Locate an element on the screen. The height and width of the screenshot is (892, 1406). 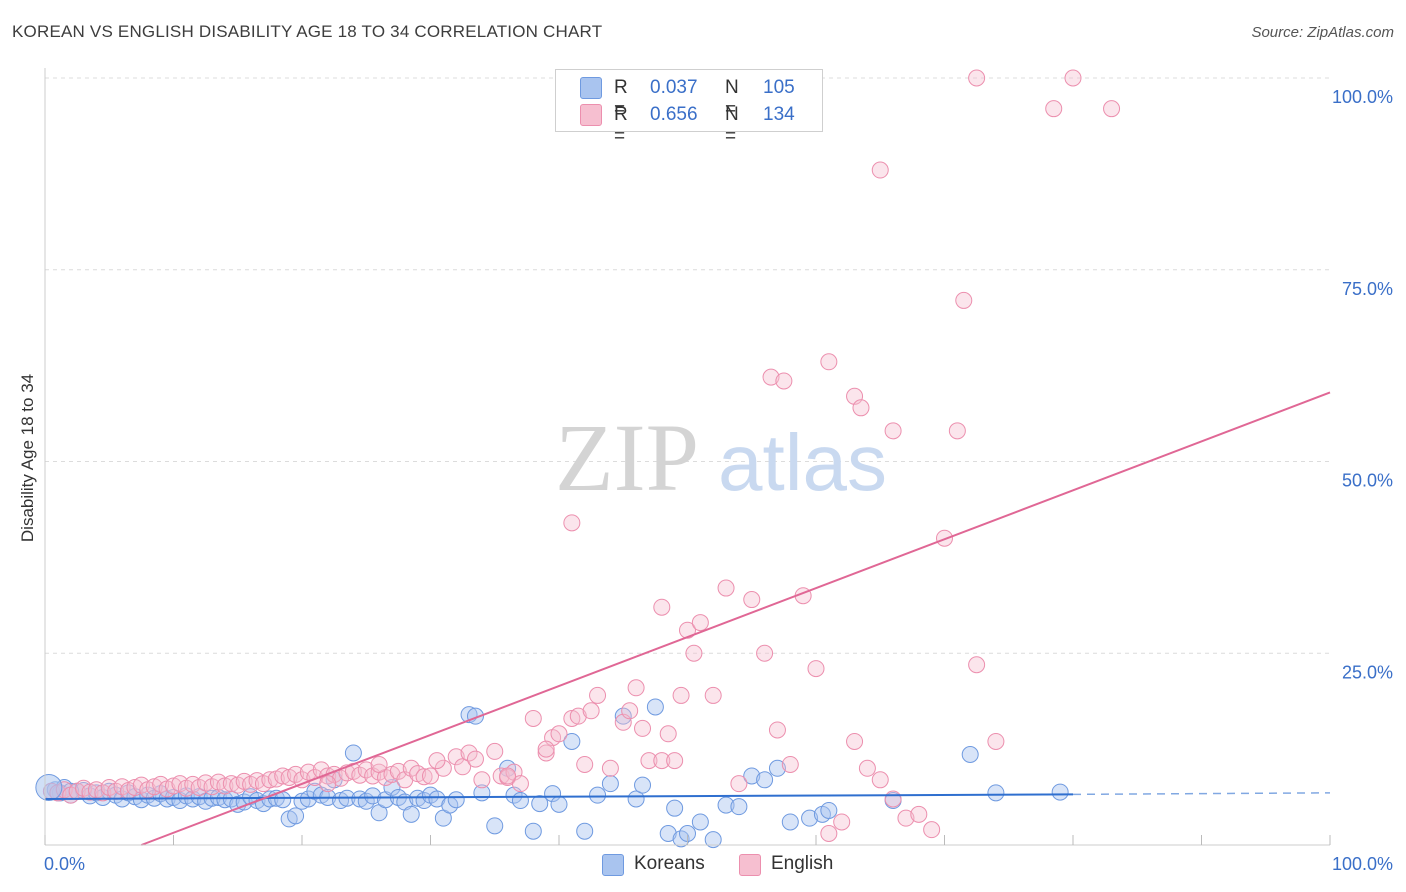
y-tick-label: 25.0% is located at coordinates (1367, 672).